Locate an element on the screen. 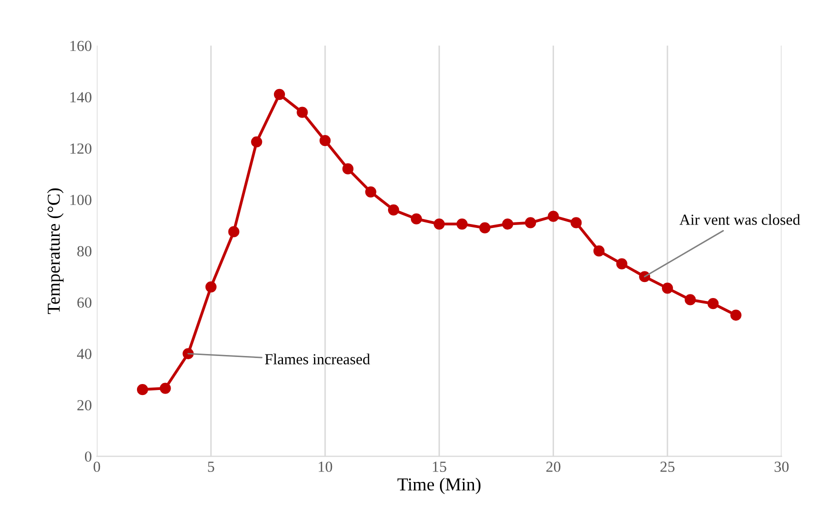 The image size is (835, 507). x-tick-label: 20 is located at coordinates (553, 467).